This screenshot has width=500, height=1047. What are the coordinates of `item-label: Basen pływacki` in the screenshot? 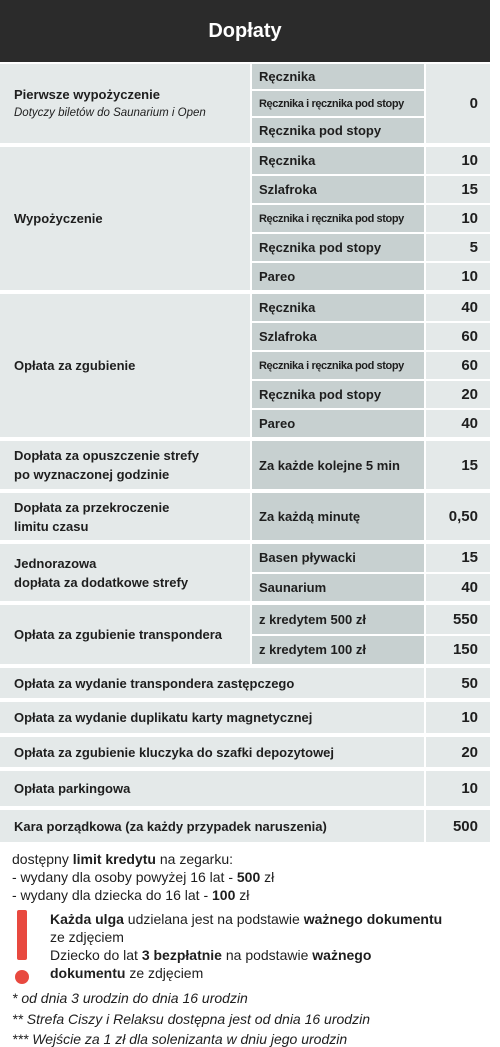 It's located at (338, 558).